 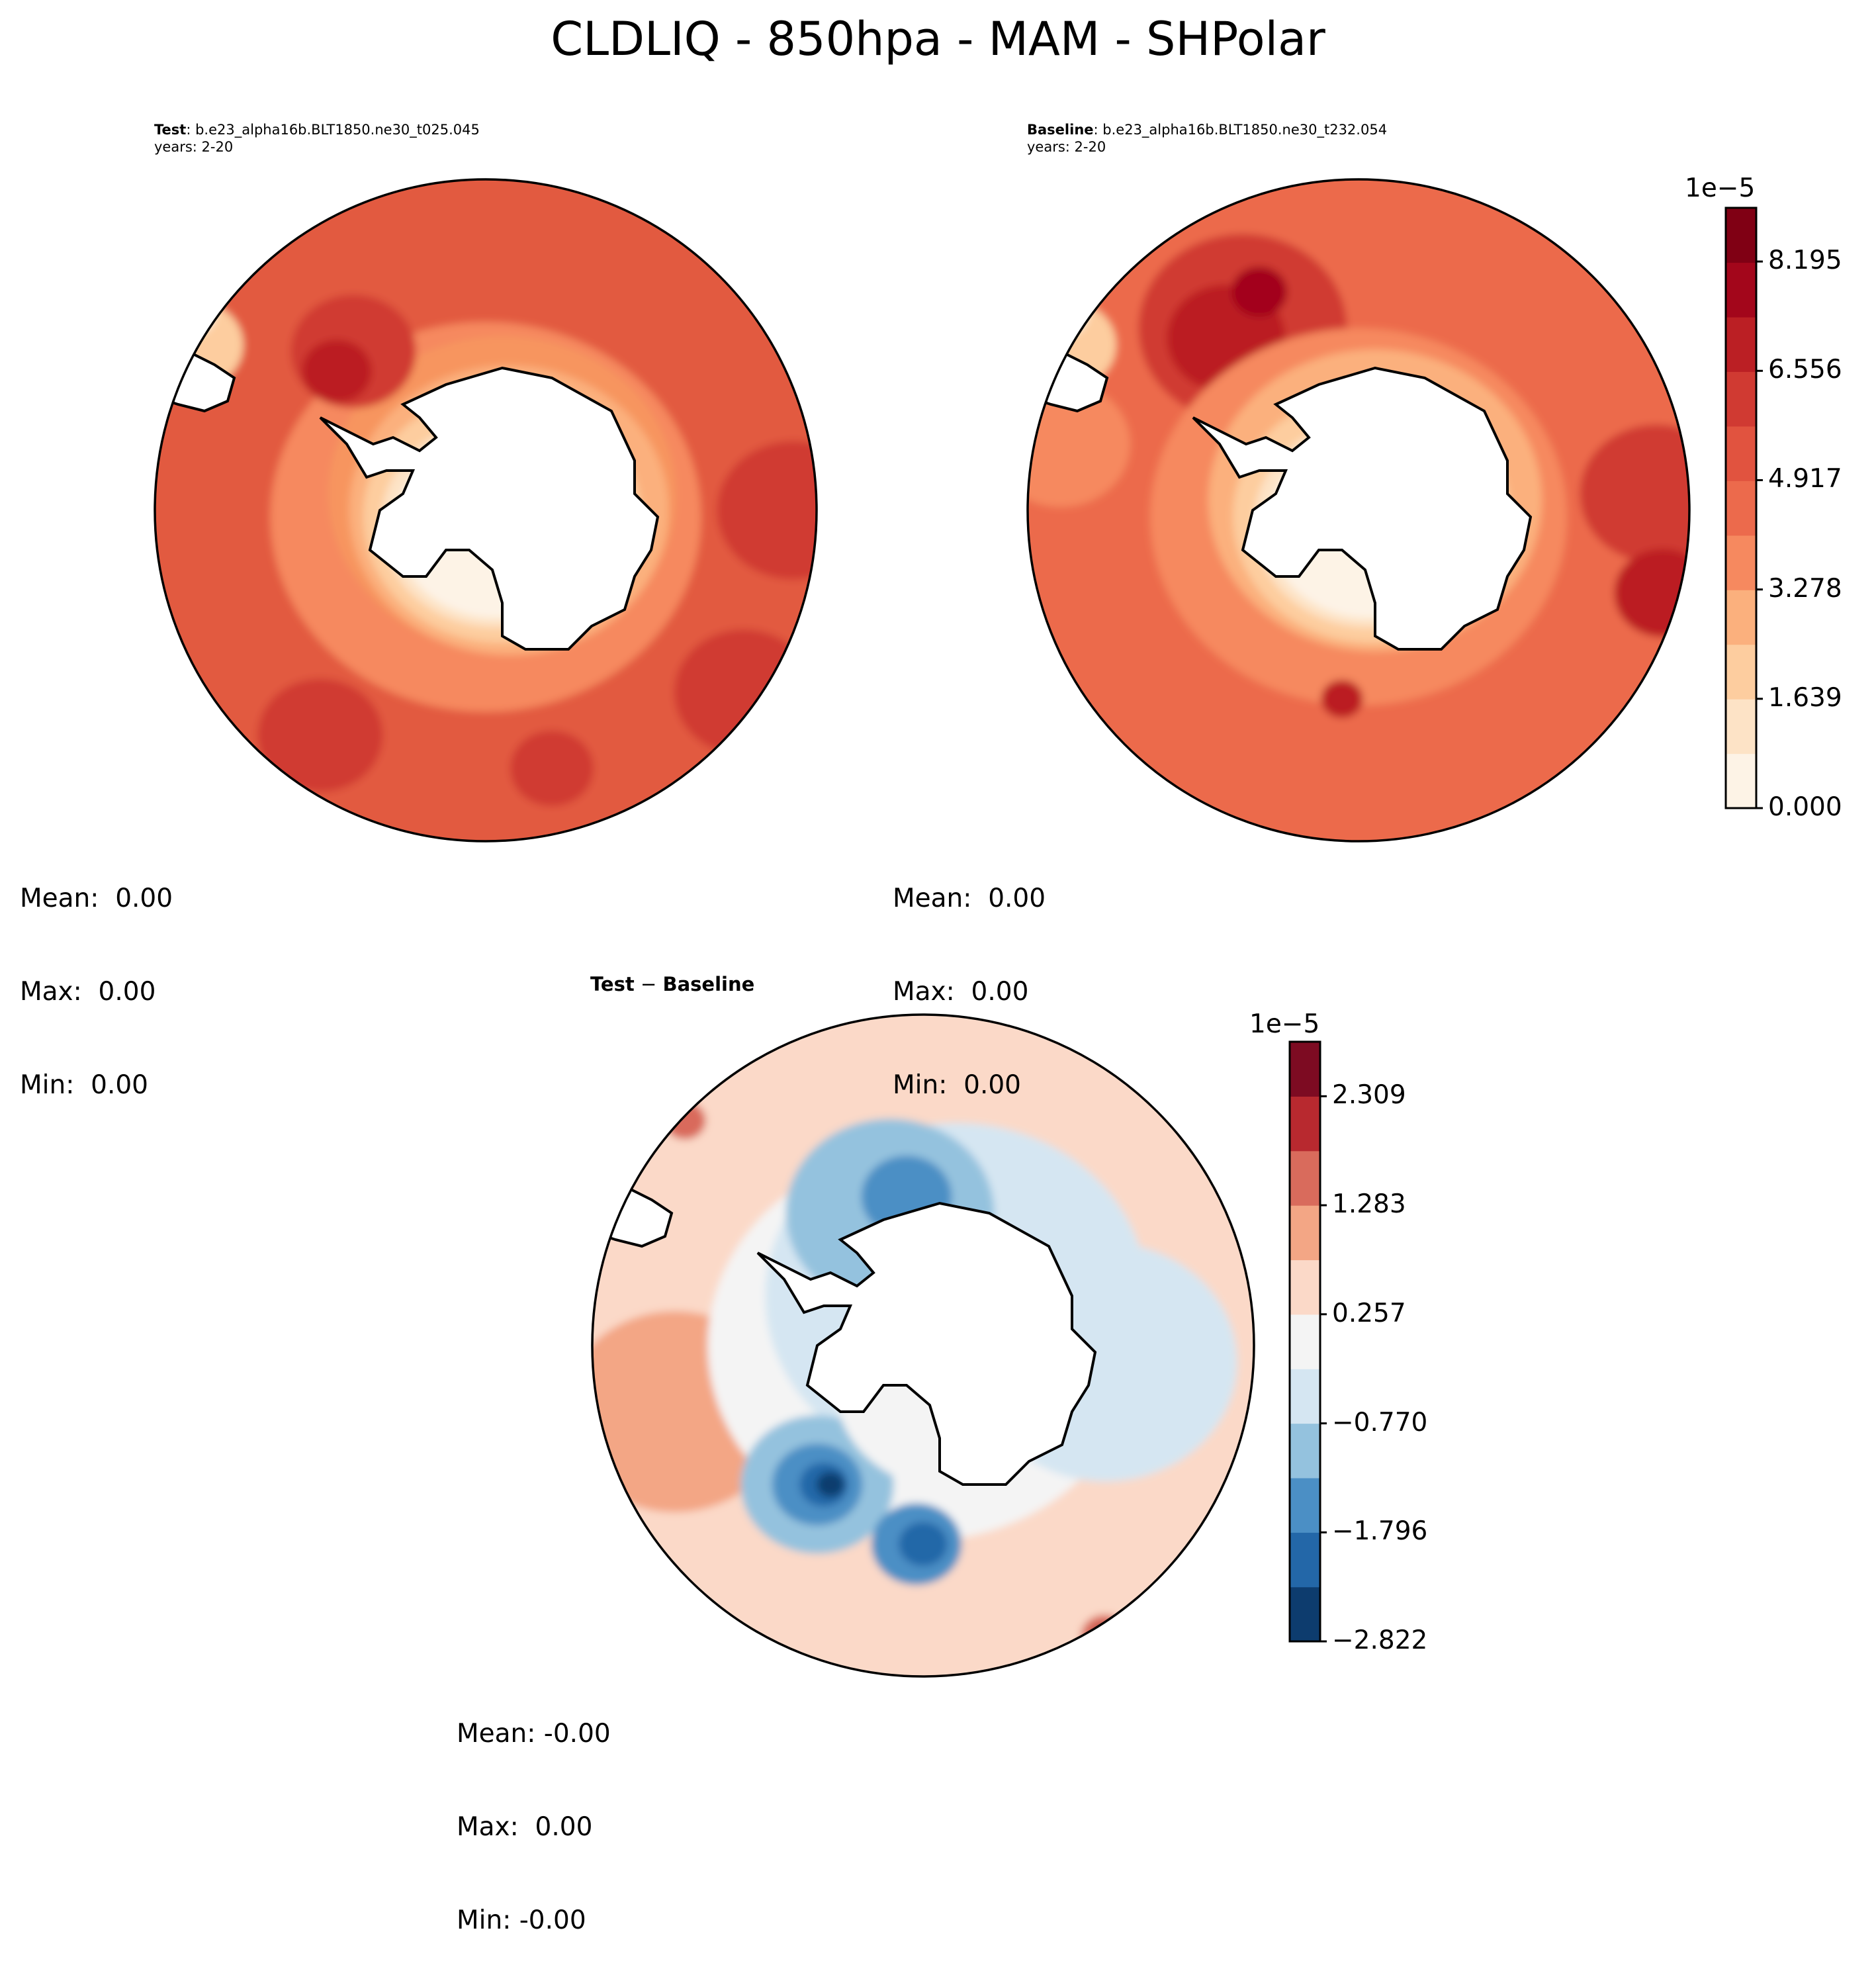 What do you see at coordinates (1380, 1422) in the screenshot?
I see `diff-colorbar-tick-label: −0.770` at bounding box center [1380, 1422].